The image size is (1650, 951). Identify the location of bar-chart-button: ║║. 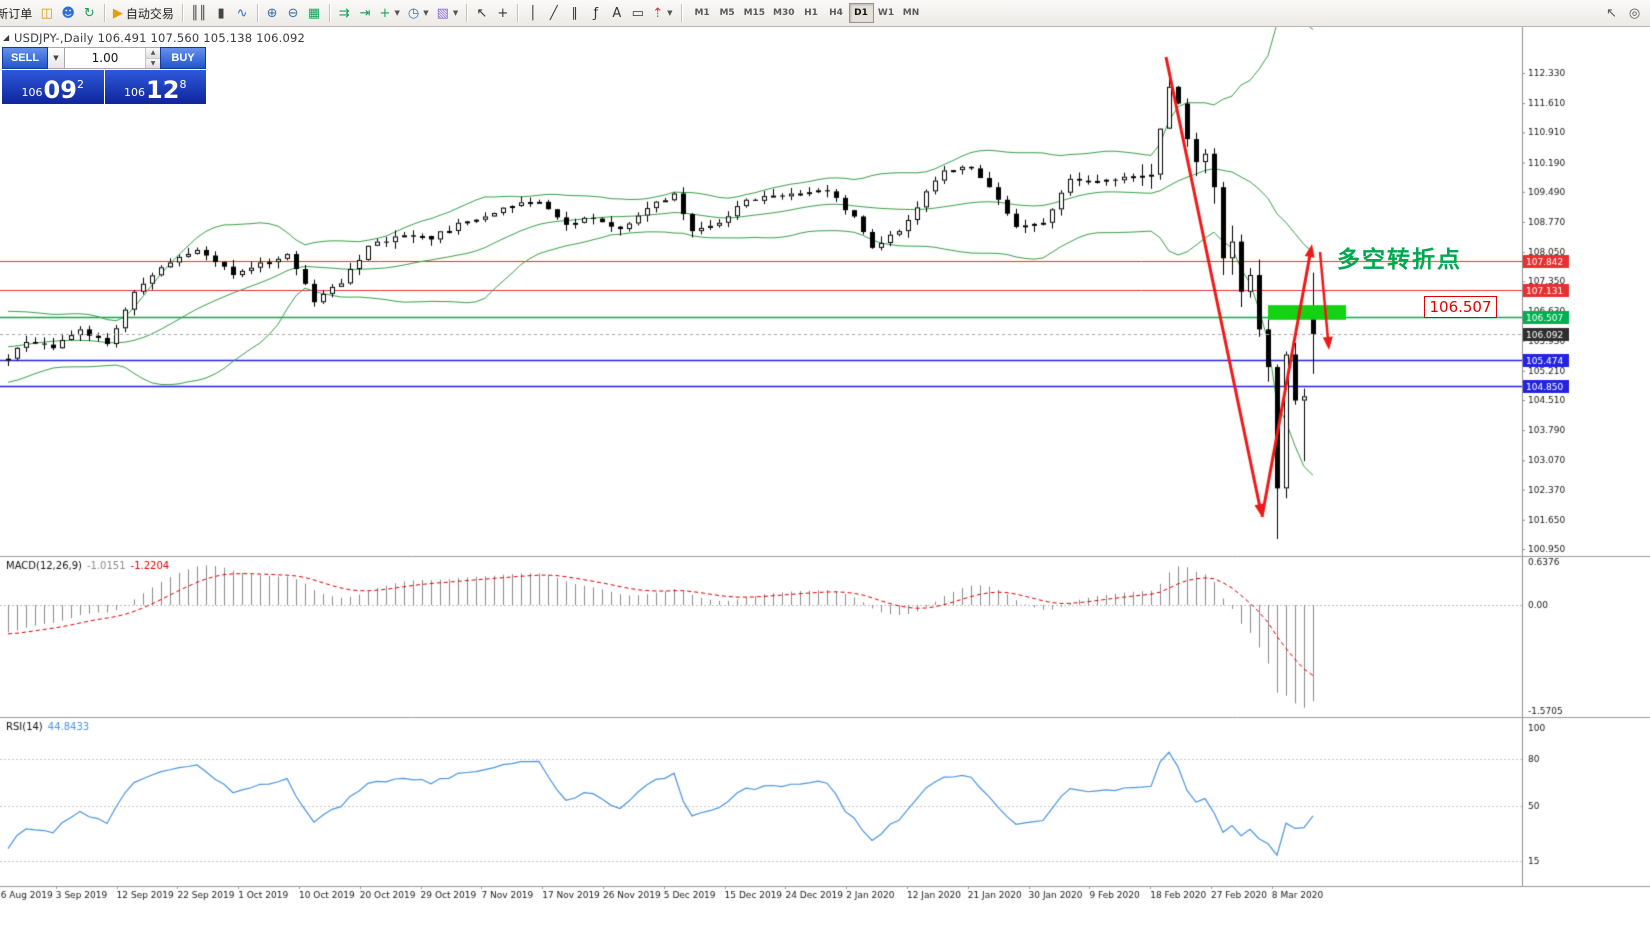
(199, 13).